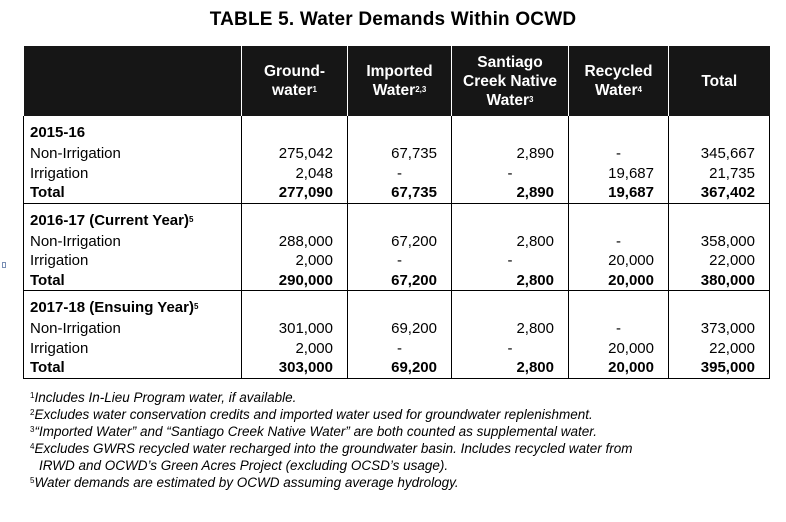 This screenshot has height=522, width=786. I want to click on year-row: 2016-17 (Current Year)5, so click(396, 217).